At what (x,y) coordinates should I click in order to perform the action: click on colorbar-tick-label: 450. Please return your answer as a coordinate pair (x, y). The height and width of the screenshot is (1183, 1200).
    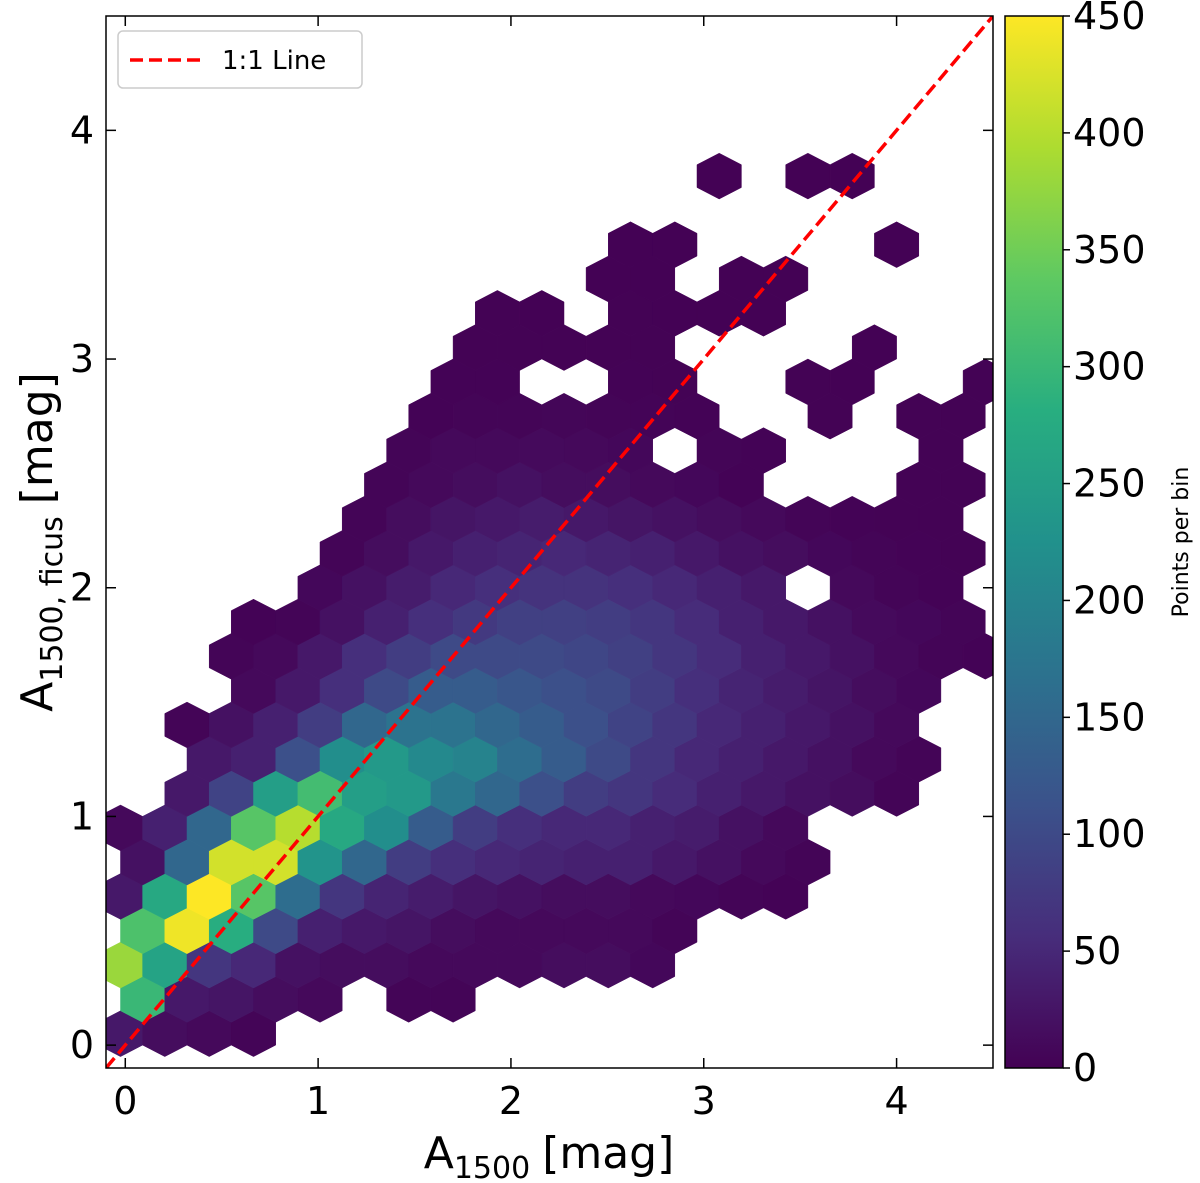
    Looking at the image, I should click on (1109, 19).